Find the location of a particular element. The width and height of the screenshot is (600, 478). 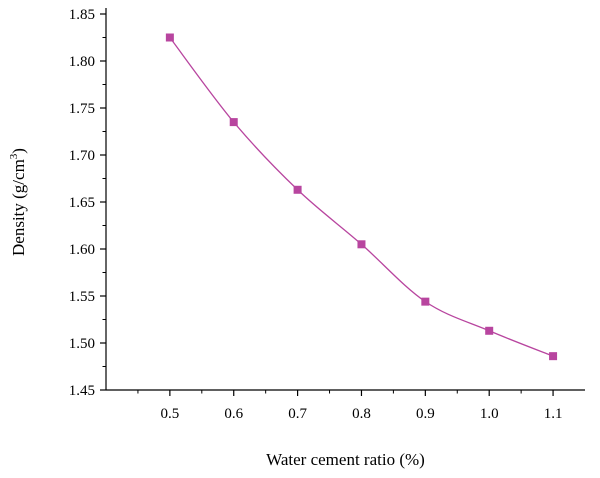

y-tick-label: 1.45 is located at coordinates (82, 391).